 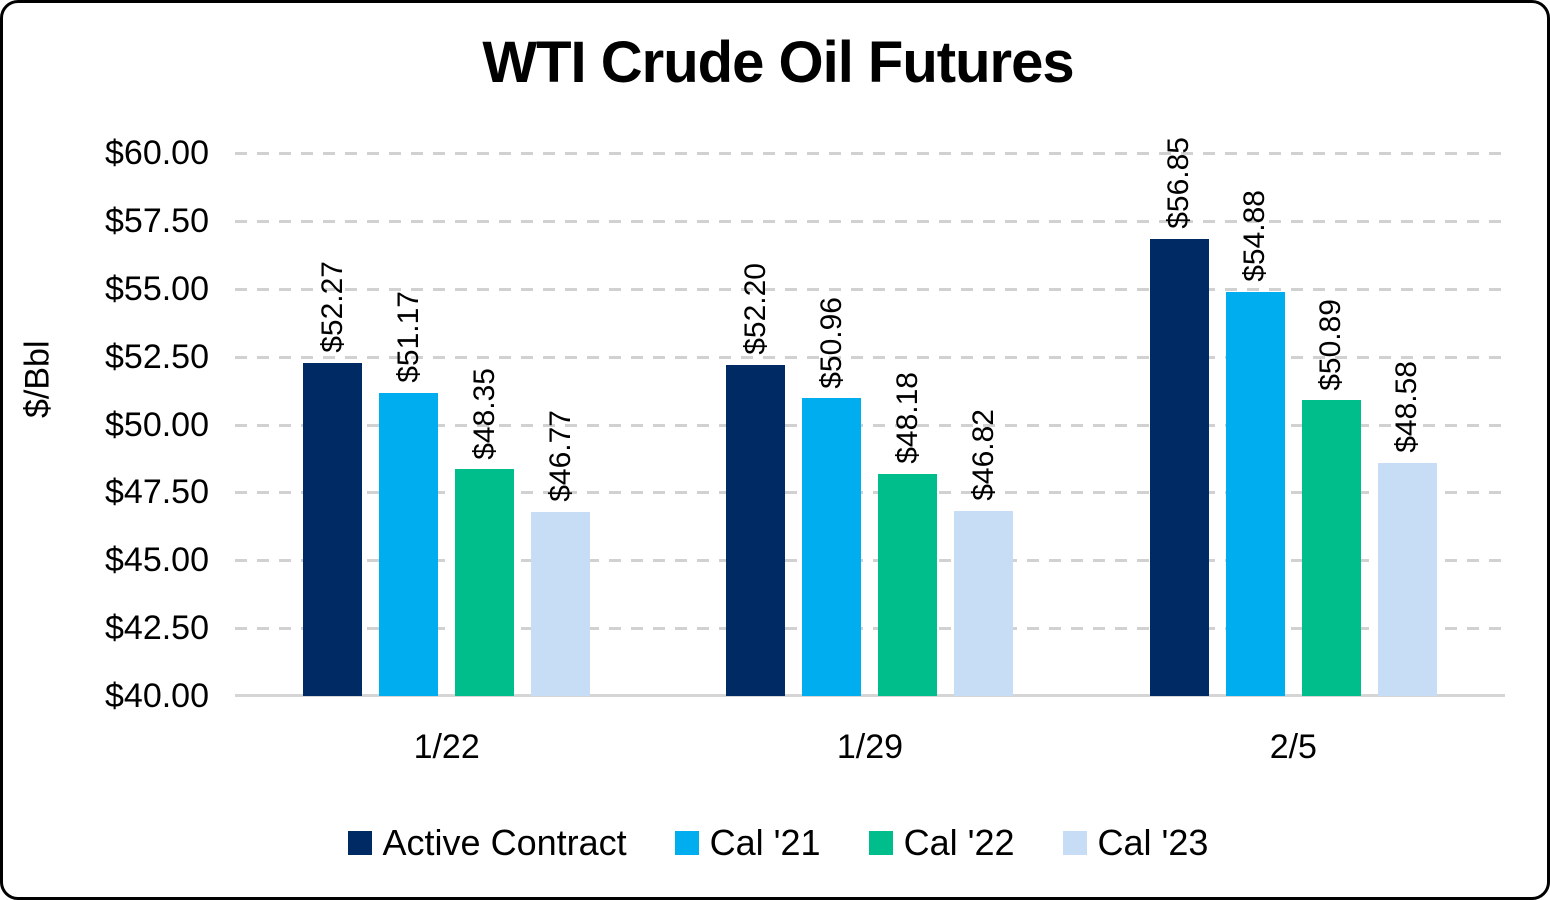 I want to click on x-tick-label: 1/29, so click(x=870, y=747).